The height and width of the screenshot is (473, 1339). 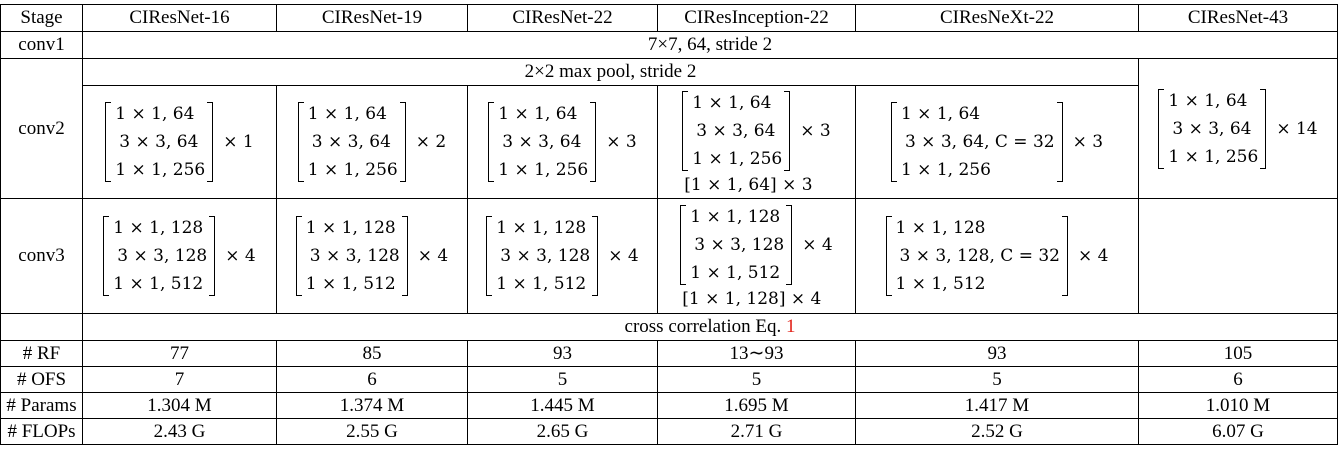 I want to click on metric-label: # OFS, so click(x=41, y=379).